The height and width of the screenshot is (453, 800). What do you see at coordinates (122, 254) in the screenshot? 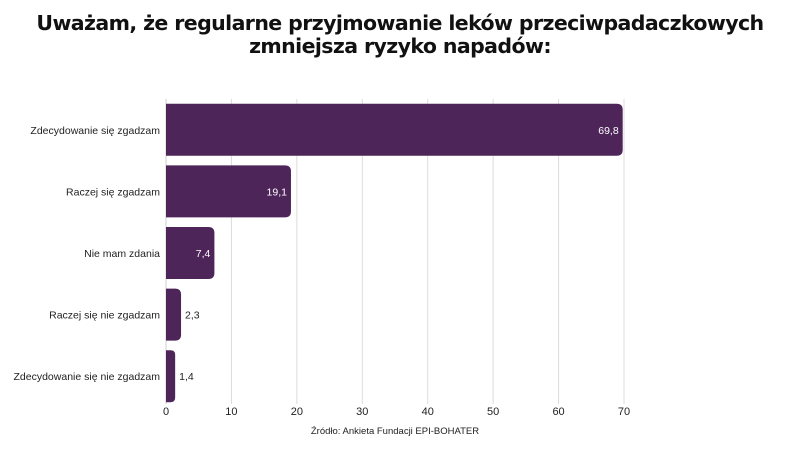
I see `category-label: Nie mam zdania` at bounding box center [122, 254].